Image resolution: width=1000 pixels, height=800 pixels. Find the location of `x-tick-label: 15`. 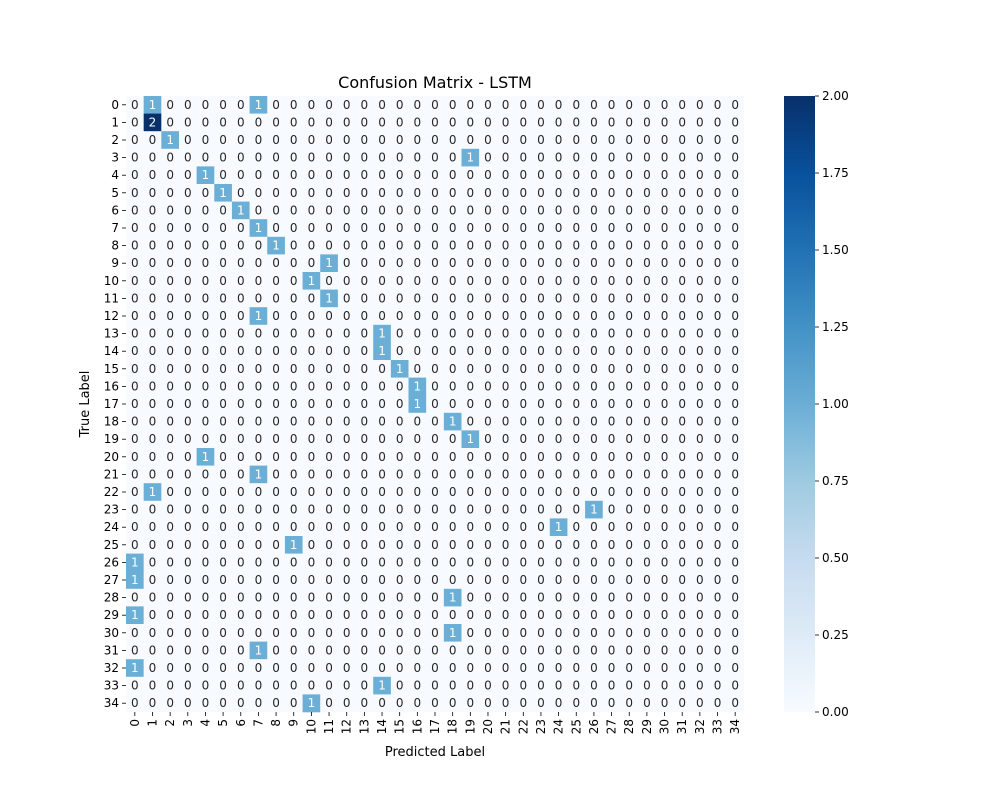

x-tick-label: 15 is located at coordinates (400, 726).